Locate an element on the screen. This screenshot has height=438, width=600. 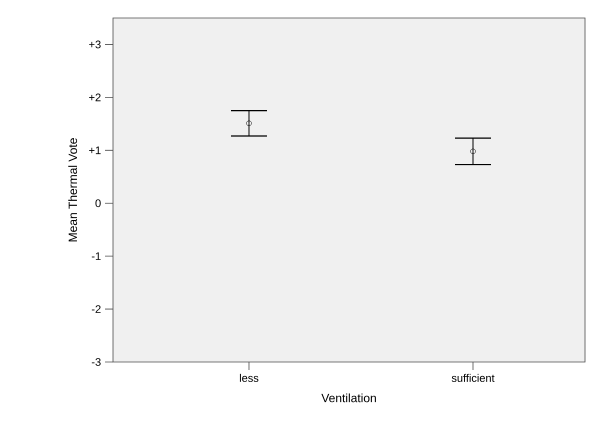
y-tick-label: -2 is located at coordinates (96, 309).